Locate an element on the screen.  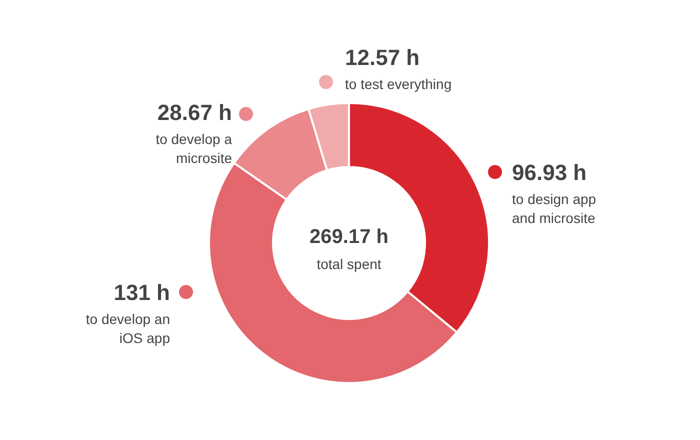
data-label: 12.57 h is located at coordinates (382, 57).